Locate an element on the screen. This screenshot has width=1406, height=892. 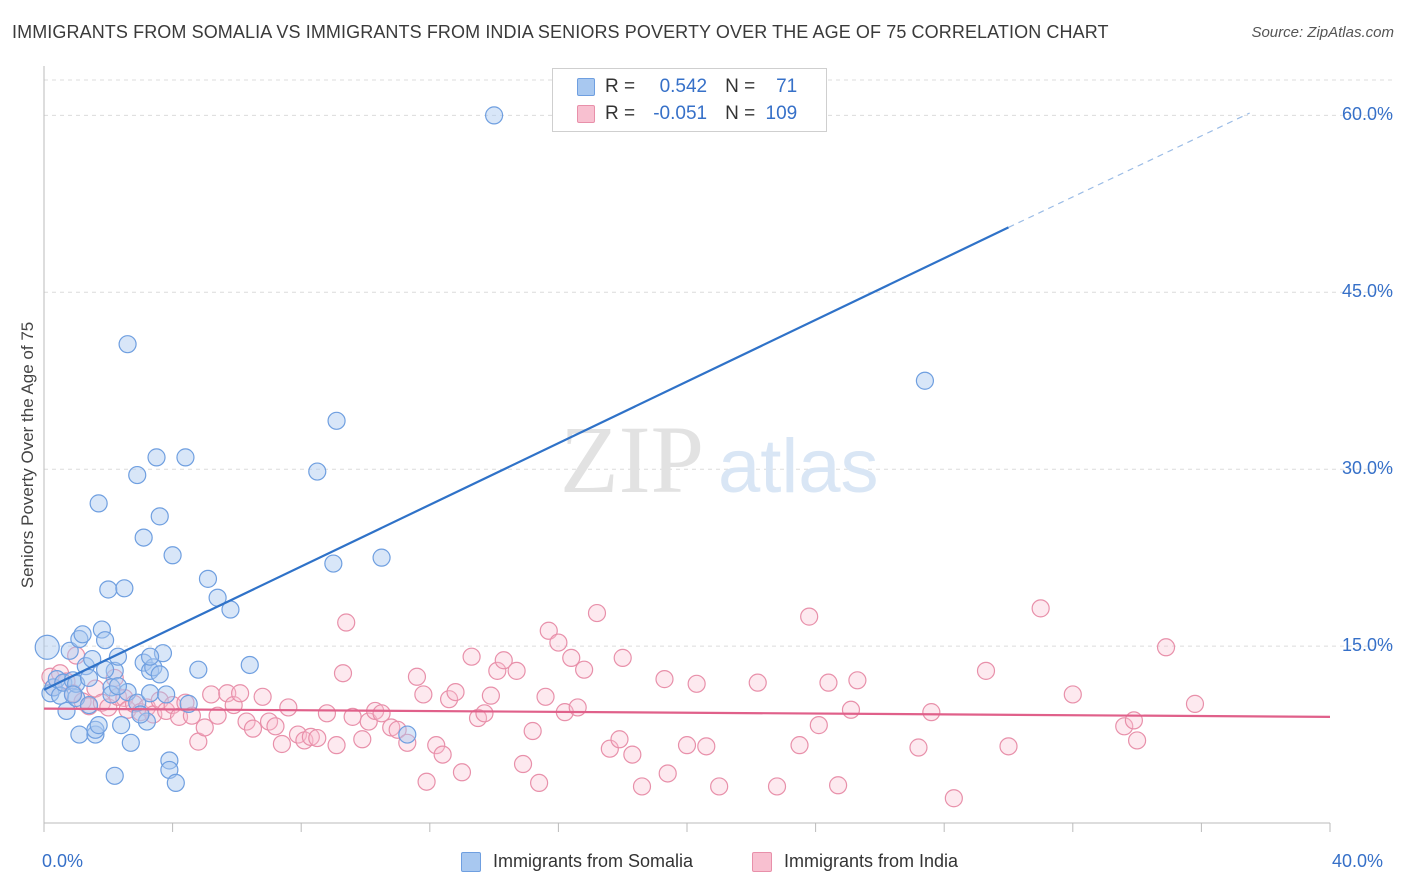
legend-r-label: R = is located at coordinates (620, 113).